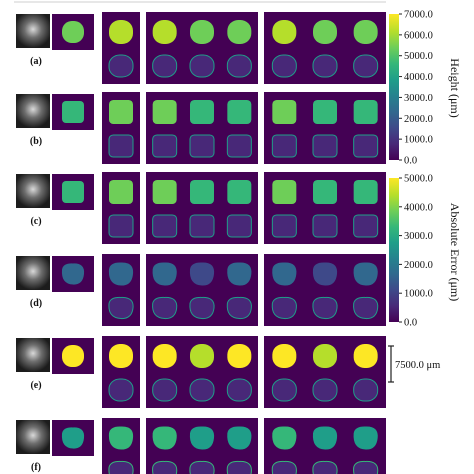 This screenshot has width=474, height=474. I want to click on figure-row: (c), so click(201, 208).